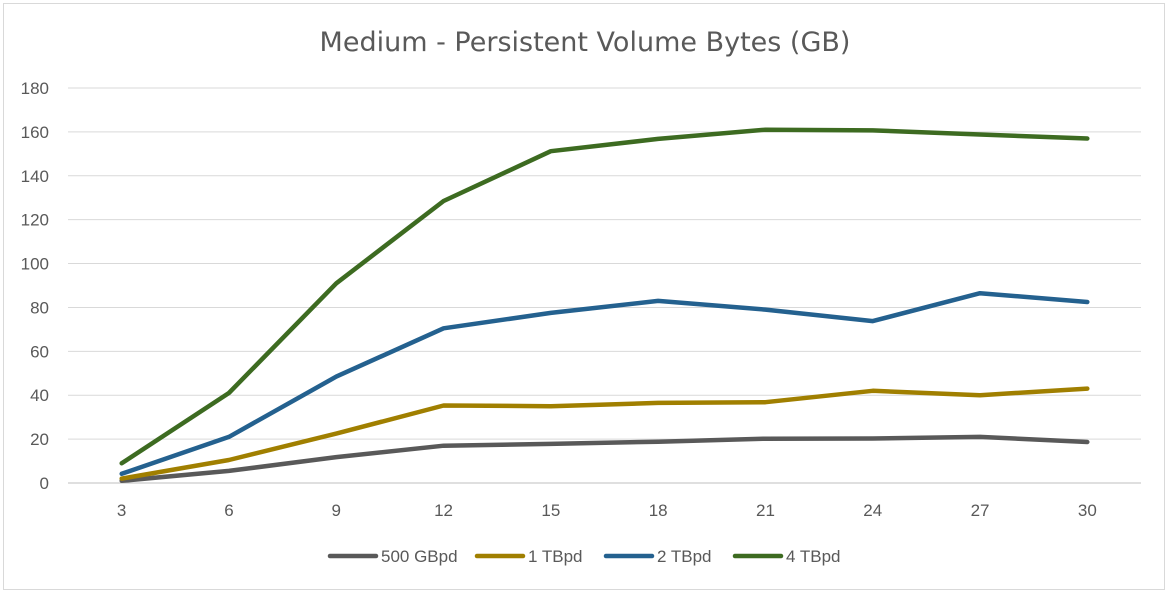 Image resolution: width=1170 pixels, height=595 pixels. Describe the element at coordinates (607, 510) in the screenshot. I see `x-axis-ticks: 3 6 9 12 15 18 21 24 27 30` at that location.